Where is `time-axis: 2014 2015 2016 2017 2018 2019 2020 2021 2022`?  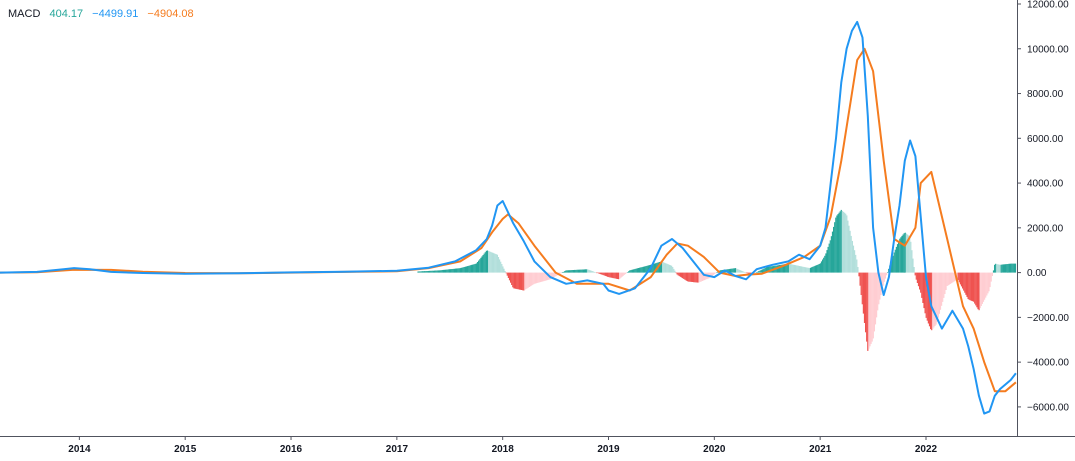 time-axis: 2014 2015 2016 2017 2018 2019 2020 2021 2022 is located at coordinates (503, 445).